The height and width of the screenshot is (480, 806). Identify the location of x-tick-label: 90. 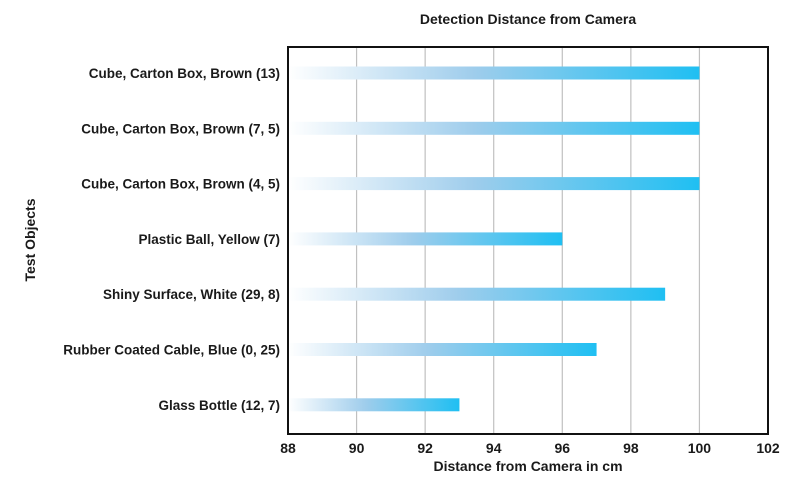
(357, 448).